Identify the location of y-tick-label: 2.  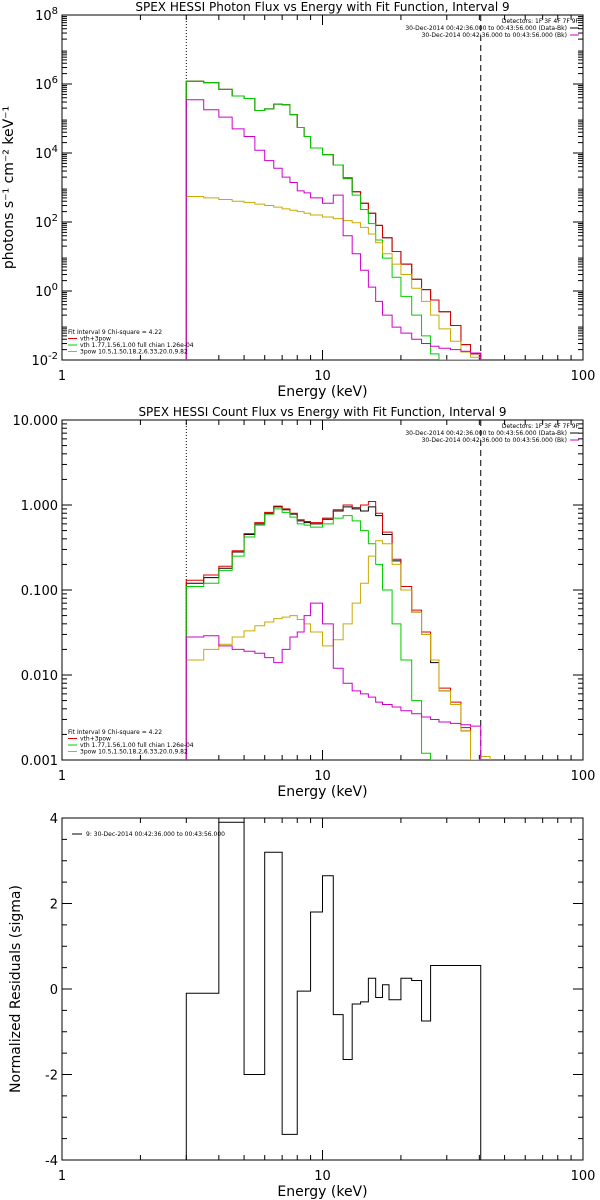
(54, 905).